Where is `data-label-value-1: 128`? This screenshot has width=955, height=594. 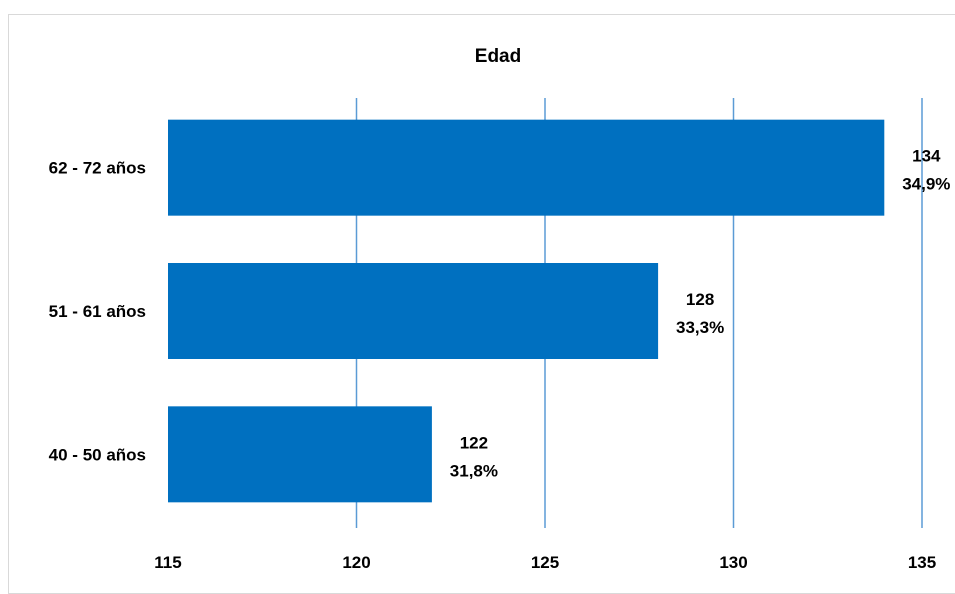
data-label-value-1: 128 is located at coordinates (700, 299).